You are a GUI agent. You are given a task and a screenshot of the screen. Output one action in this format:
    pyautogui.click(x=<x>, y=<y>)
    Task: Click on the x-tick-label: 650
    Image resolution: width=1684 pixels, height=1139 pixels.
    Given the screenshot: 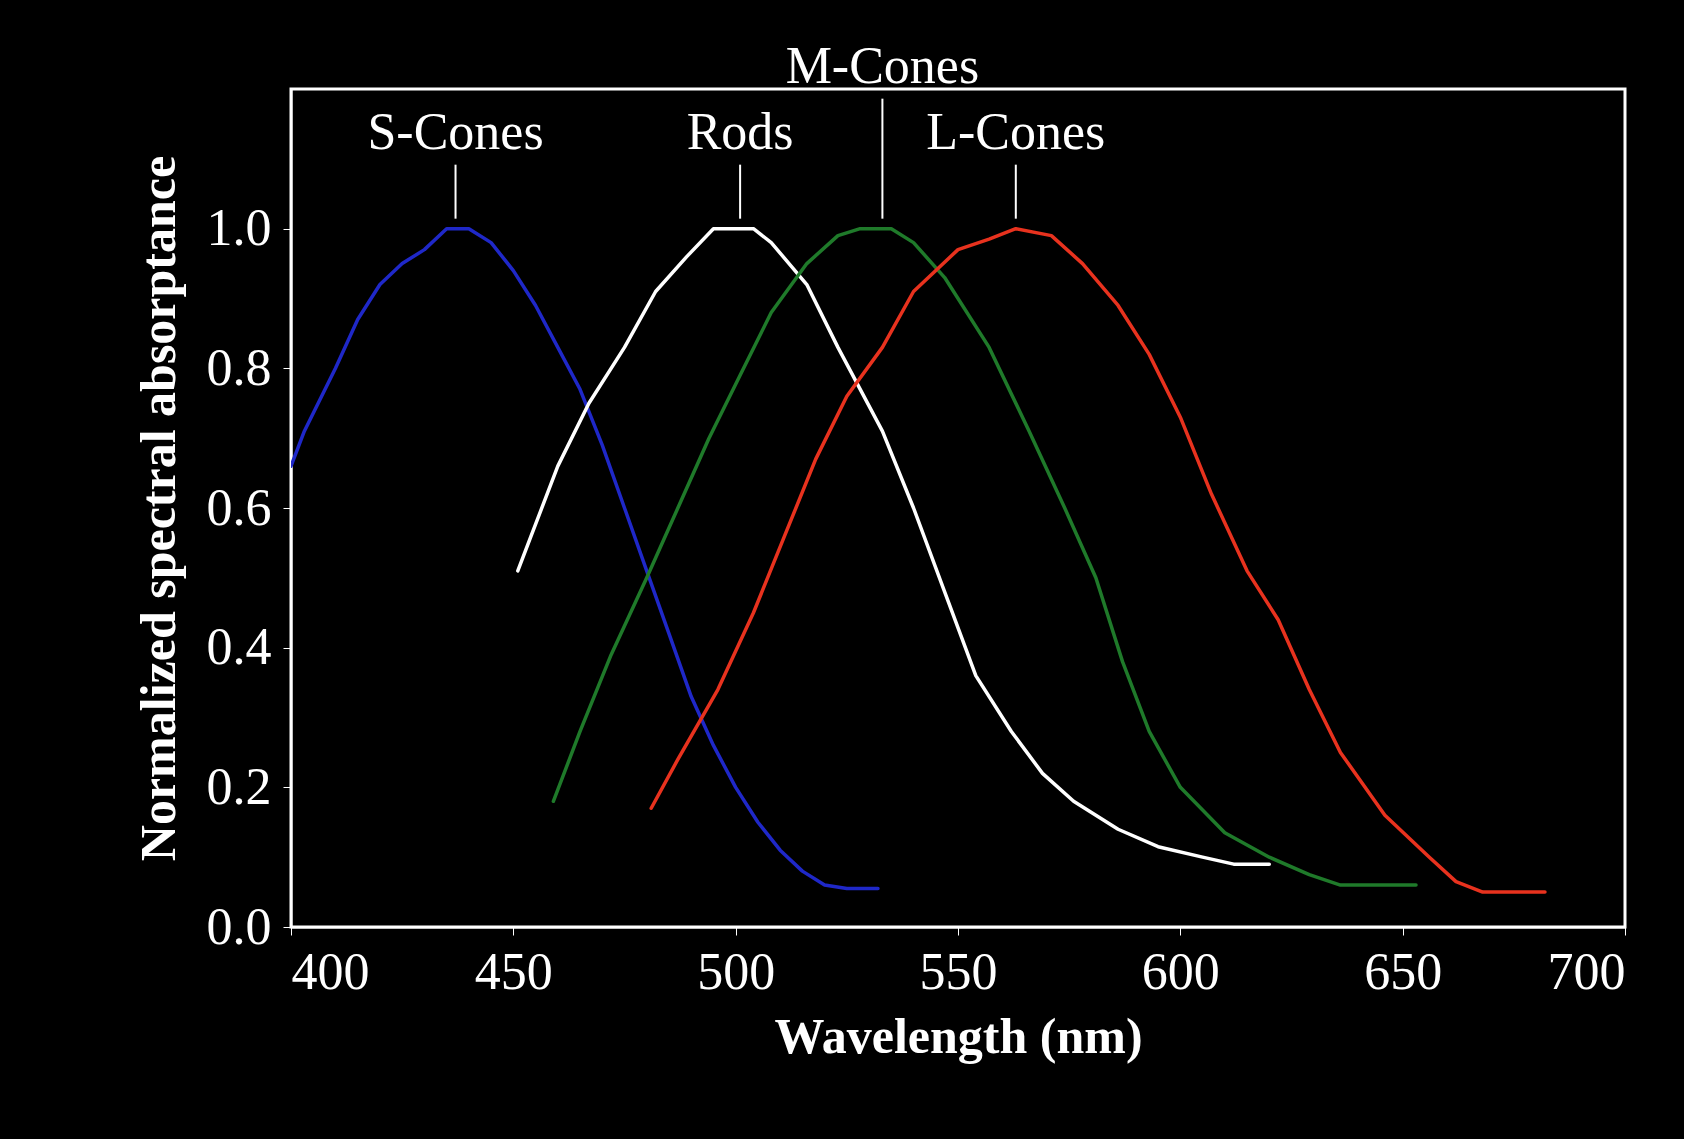 What is the action you would take?
    pyautogui.click(x=1403, y=971)
    